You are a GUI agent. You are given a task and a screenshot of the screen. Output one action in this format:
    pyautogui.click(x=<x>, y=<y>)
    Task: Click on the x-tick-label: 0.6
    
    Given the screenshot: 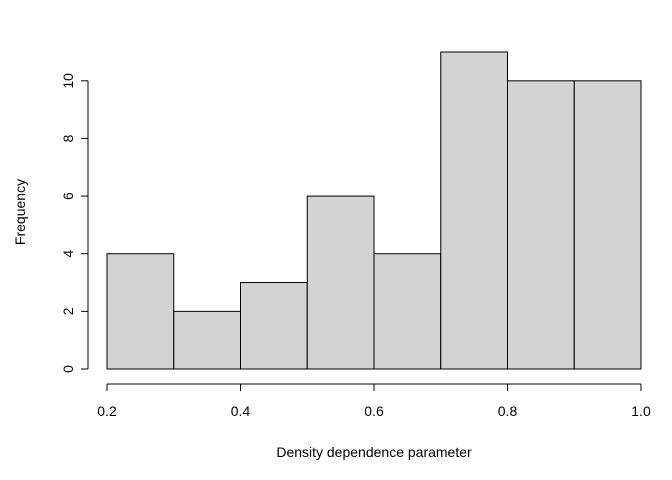 What is the action you would take?
    pyautogui.click(x=374, y=411)
    